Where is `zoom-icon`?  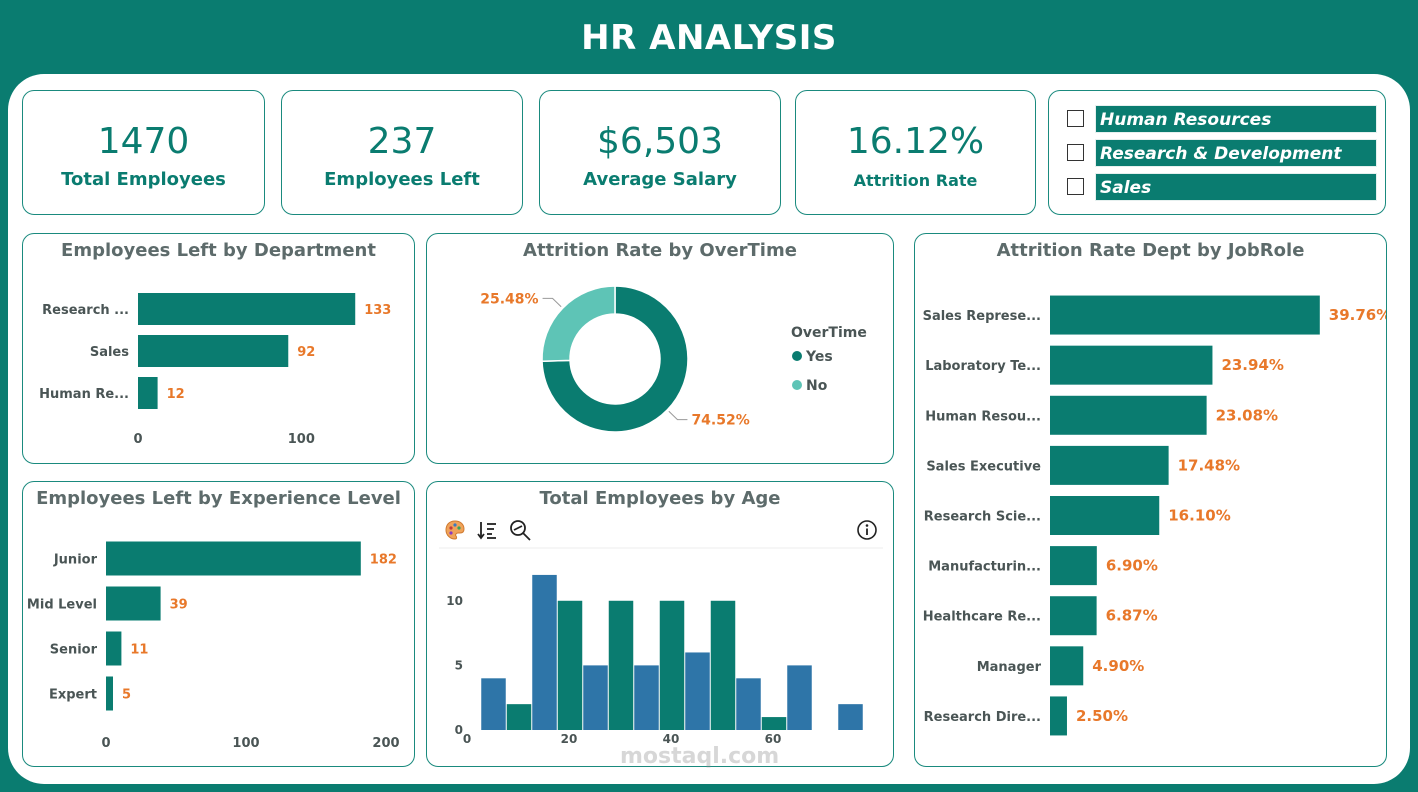
zoom-icon is located at coordinates (520, 530).